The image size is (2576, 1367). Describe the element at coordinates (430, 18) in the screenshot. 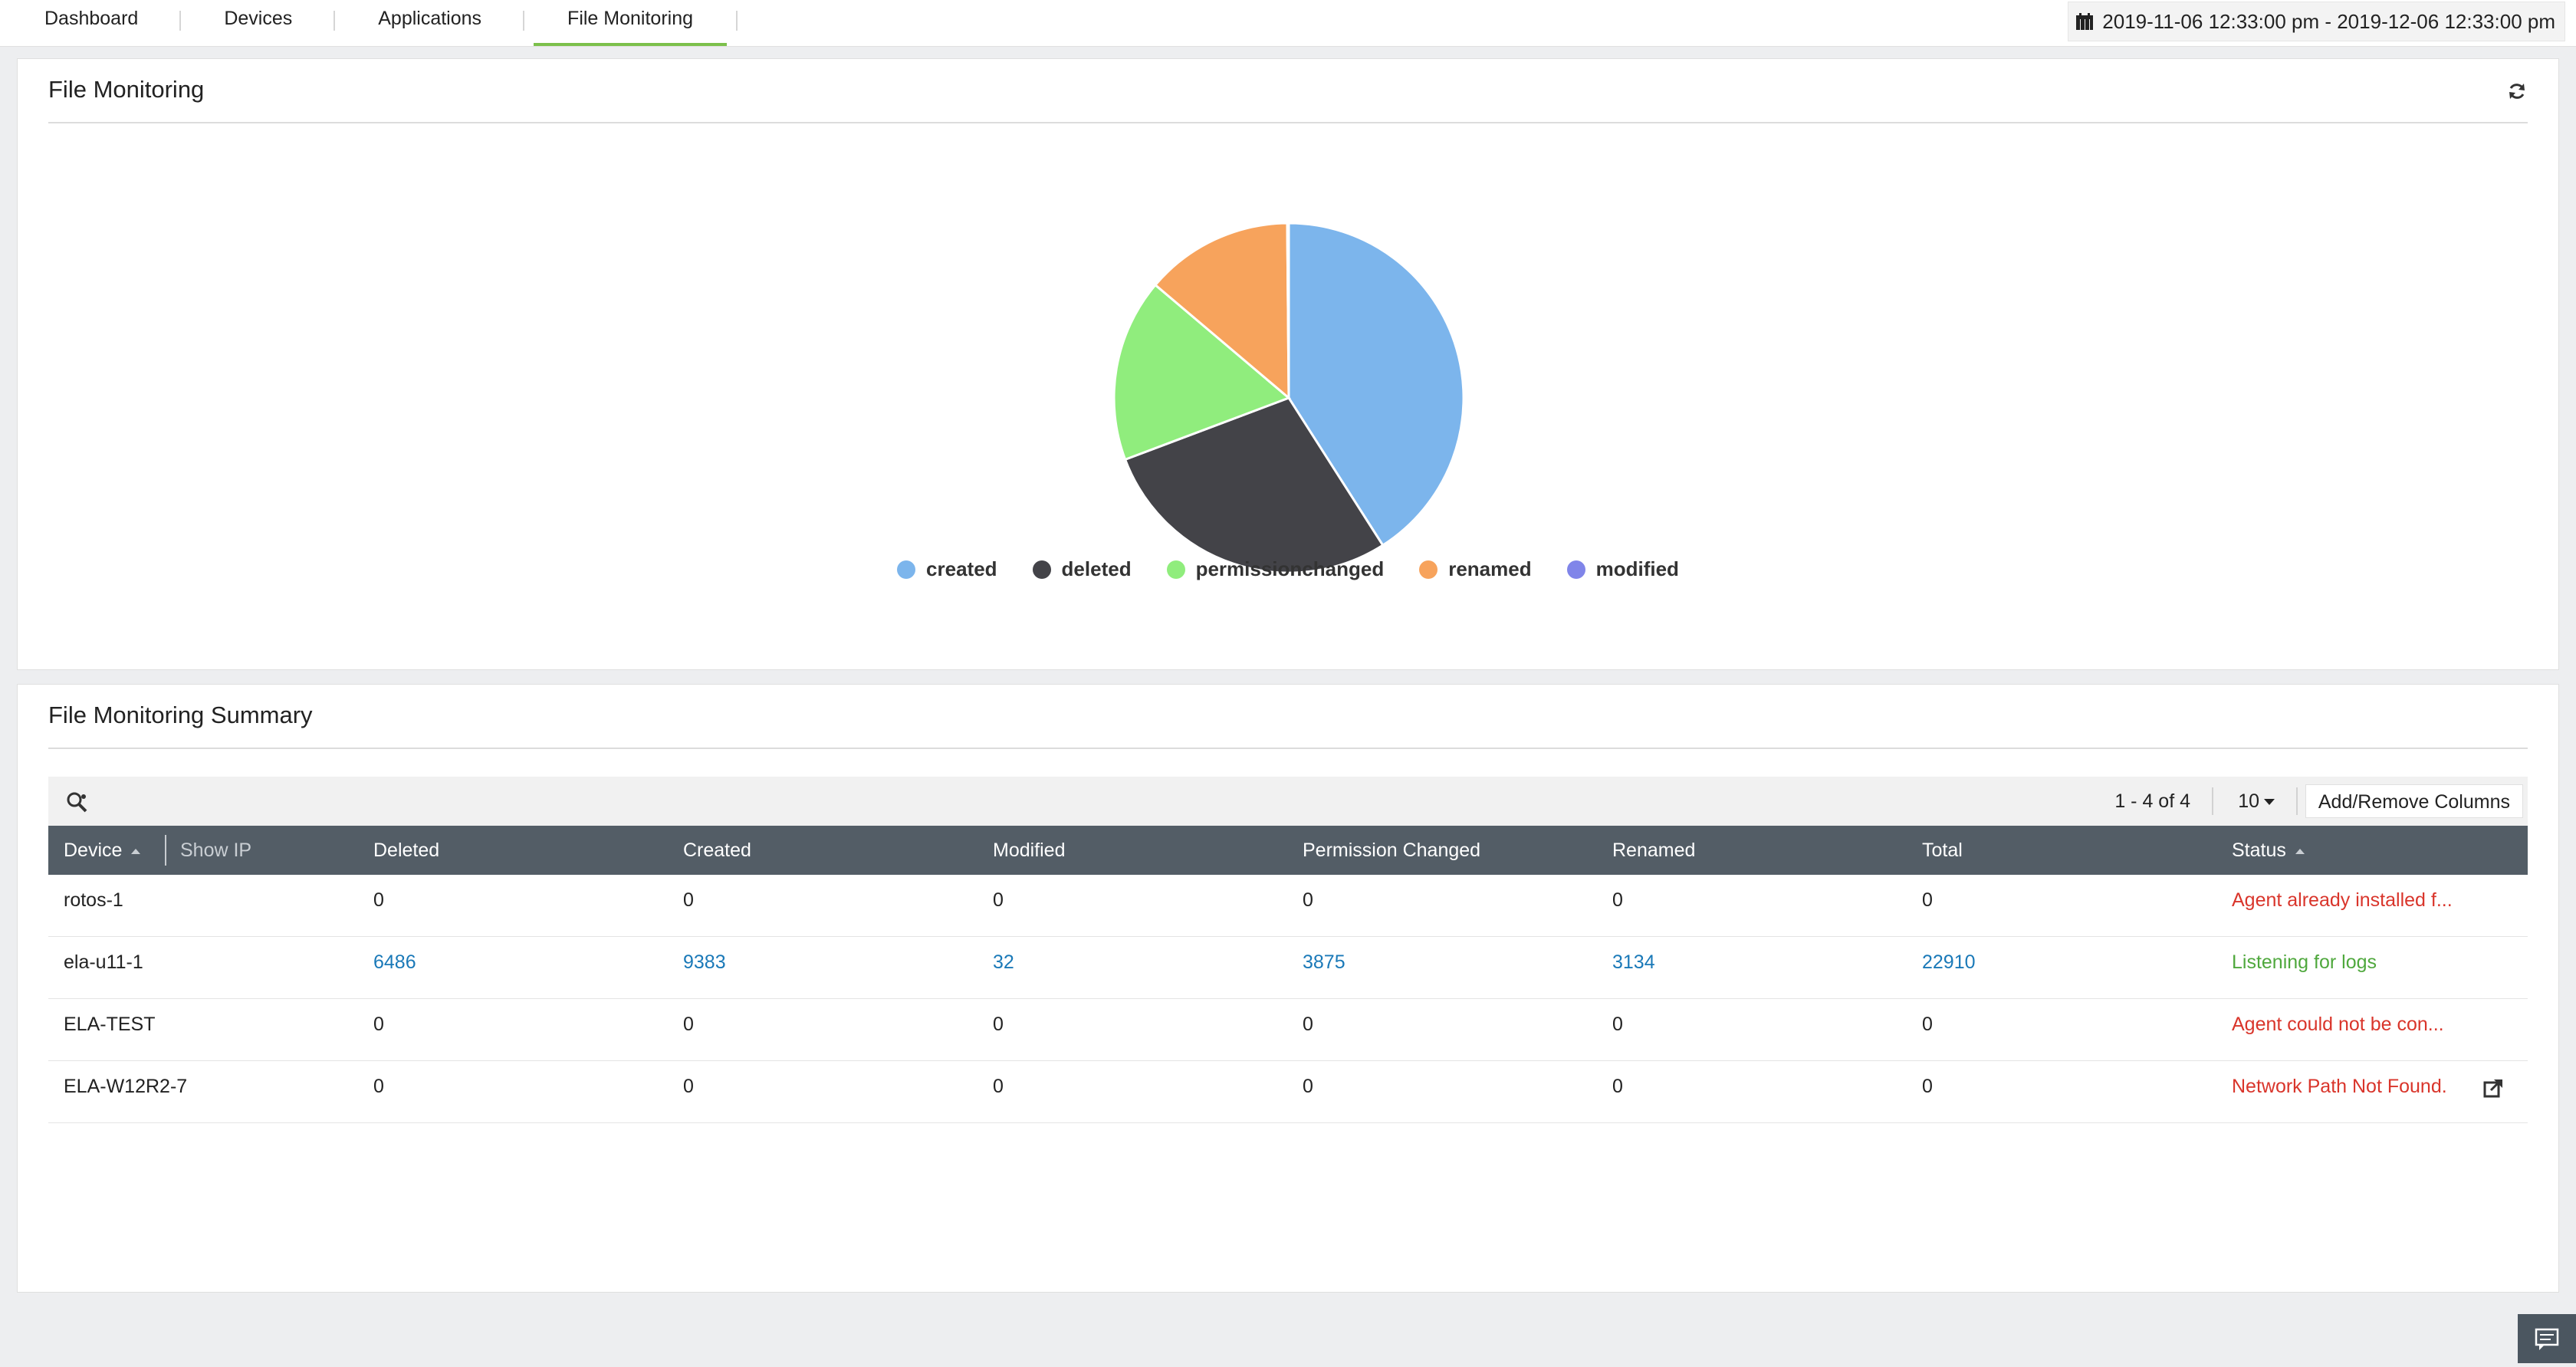

I see `tab-label: Applications` at that location.